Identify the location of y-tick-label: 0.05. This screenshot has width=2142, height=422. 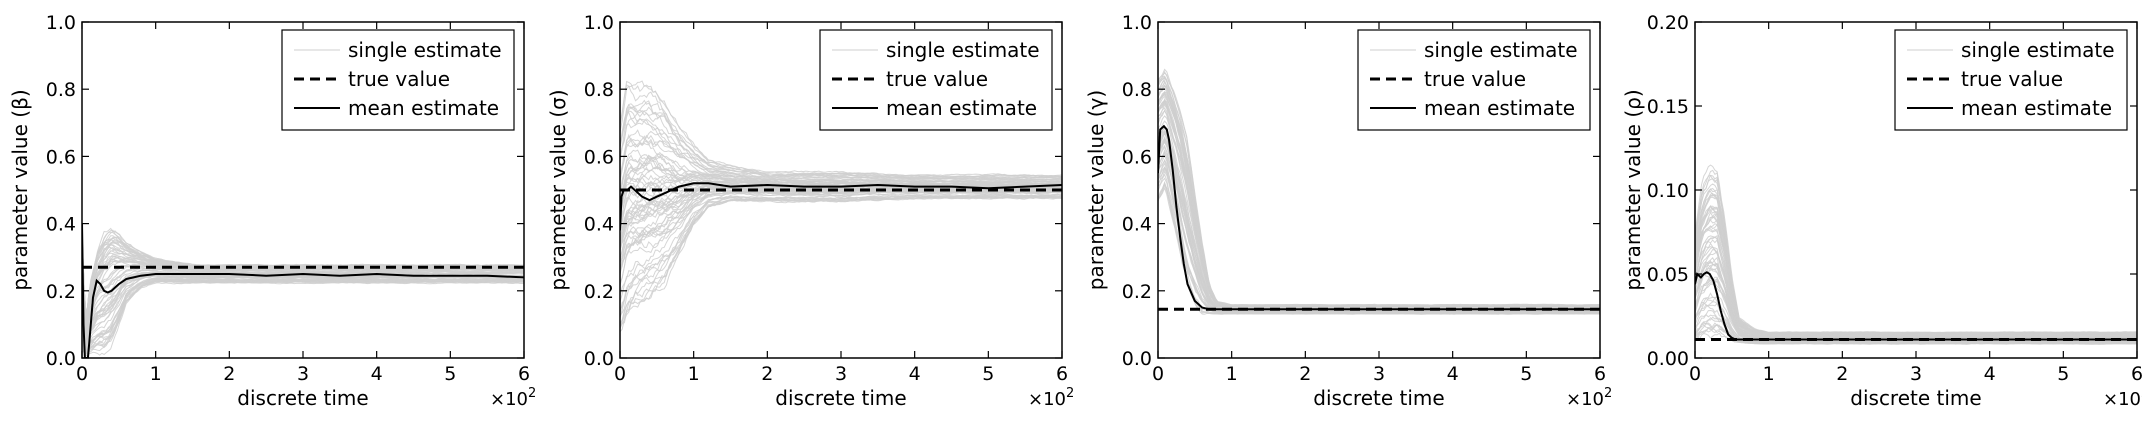
(1668, 275).